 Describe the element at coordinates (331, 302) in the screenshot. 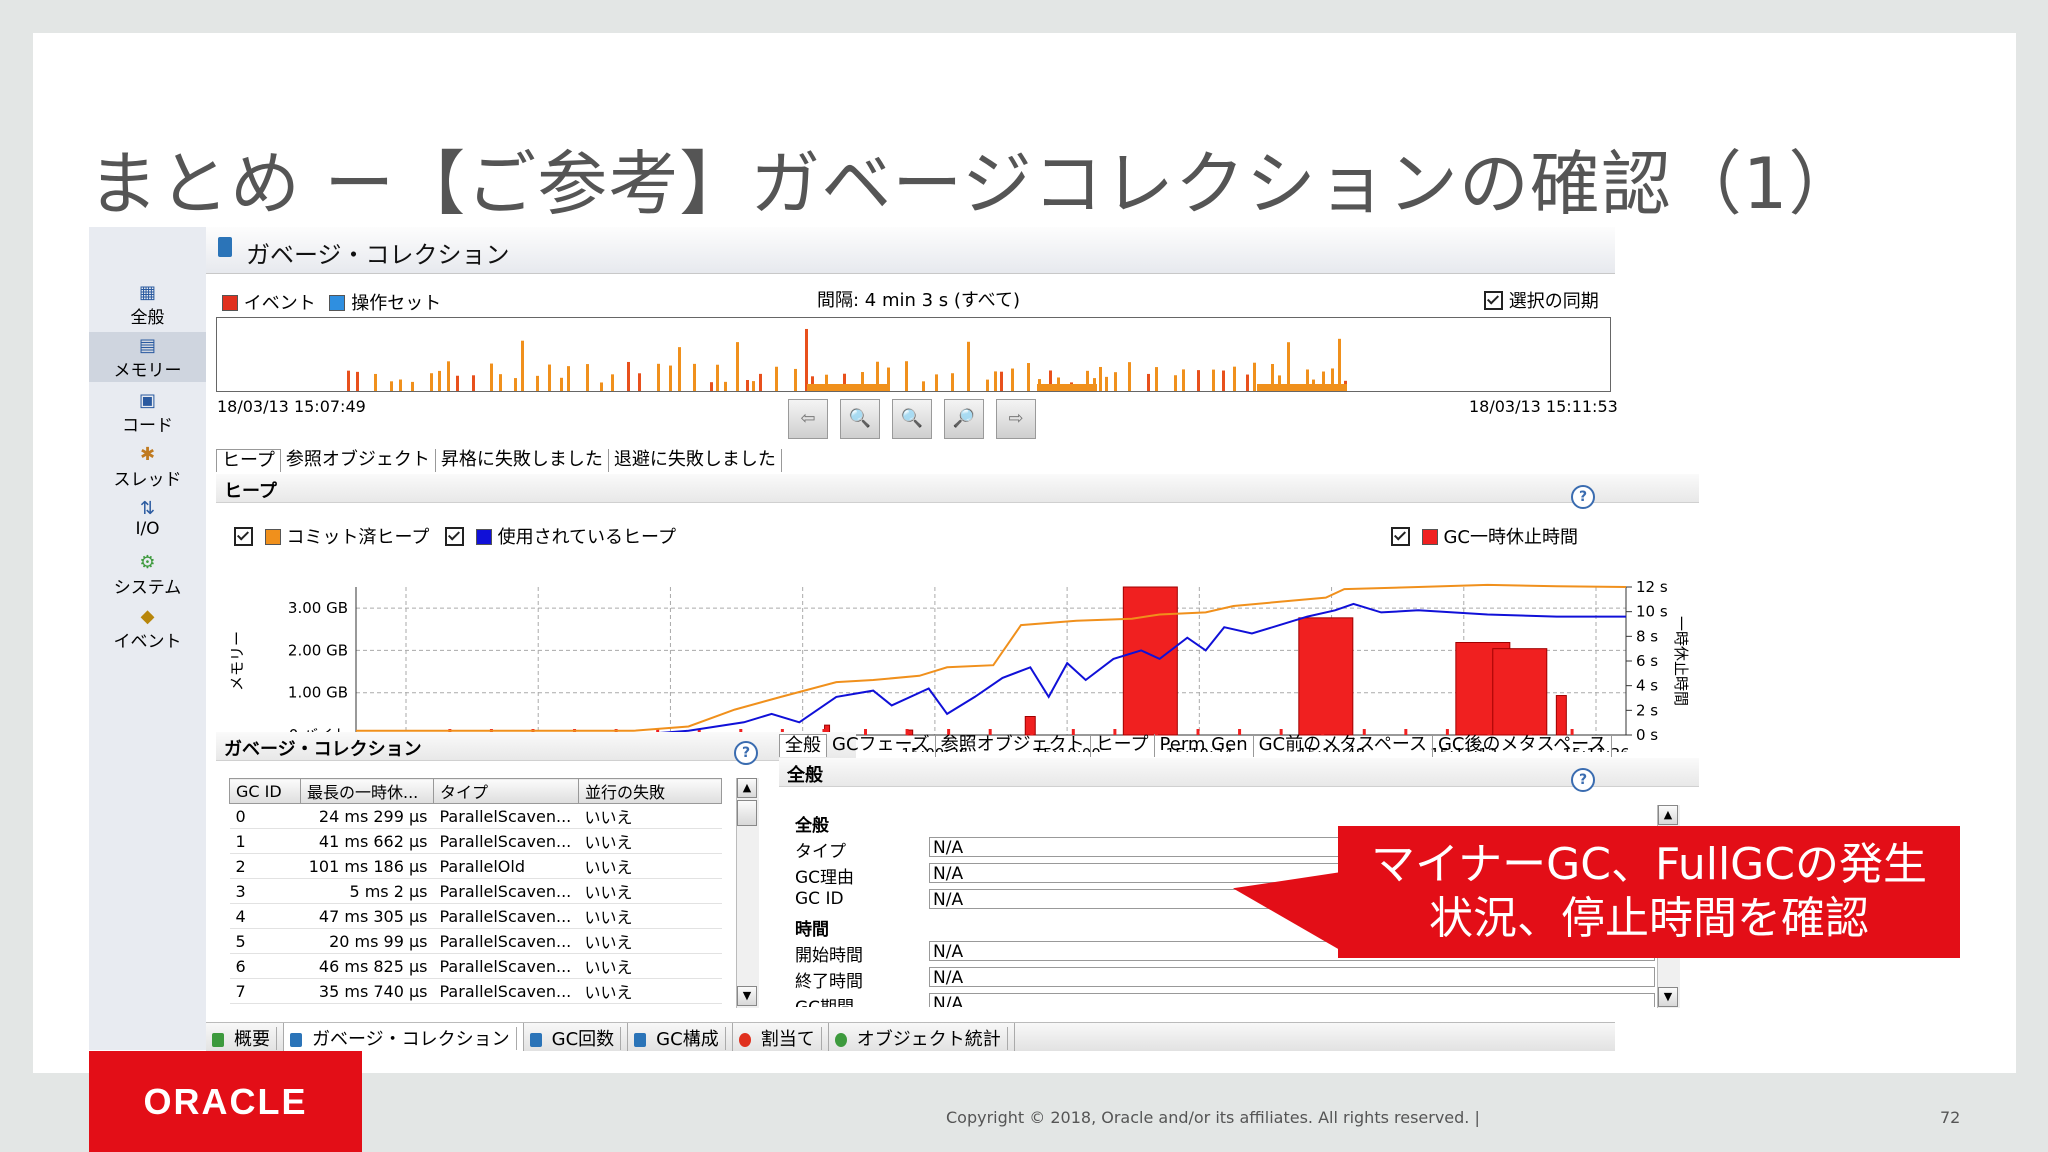

I see `overview-legend: イベント 操作セット` at that location.